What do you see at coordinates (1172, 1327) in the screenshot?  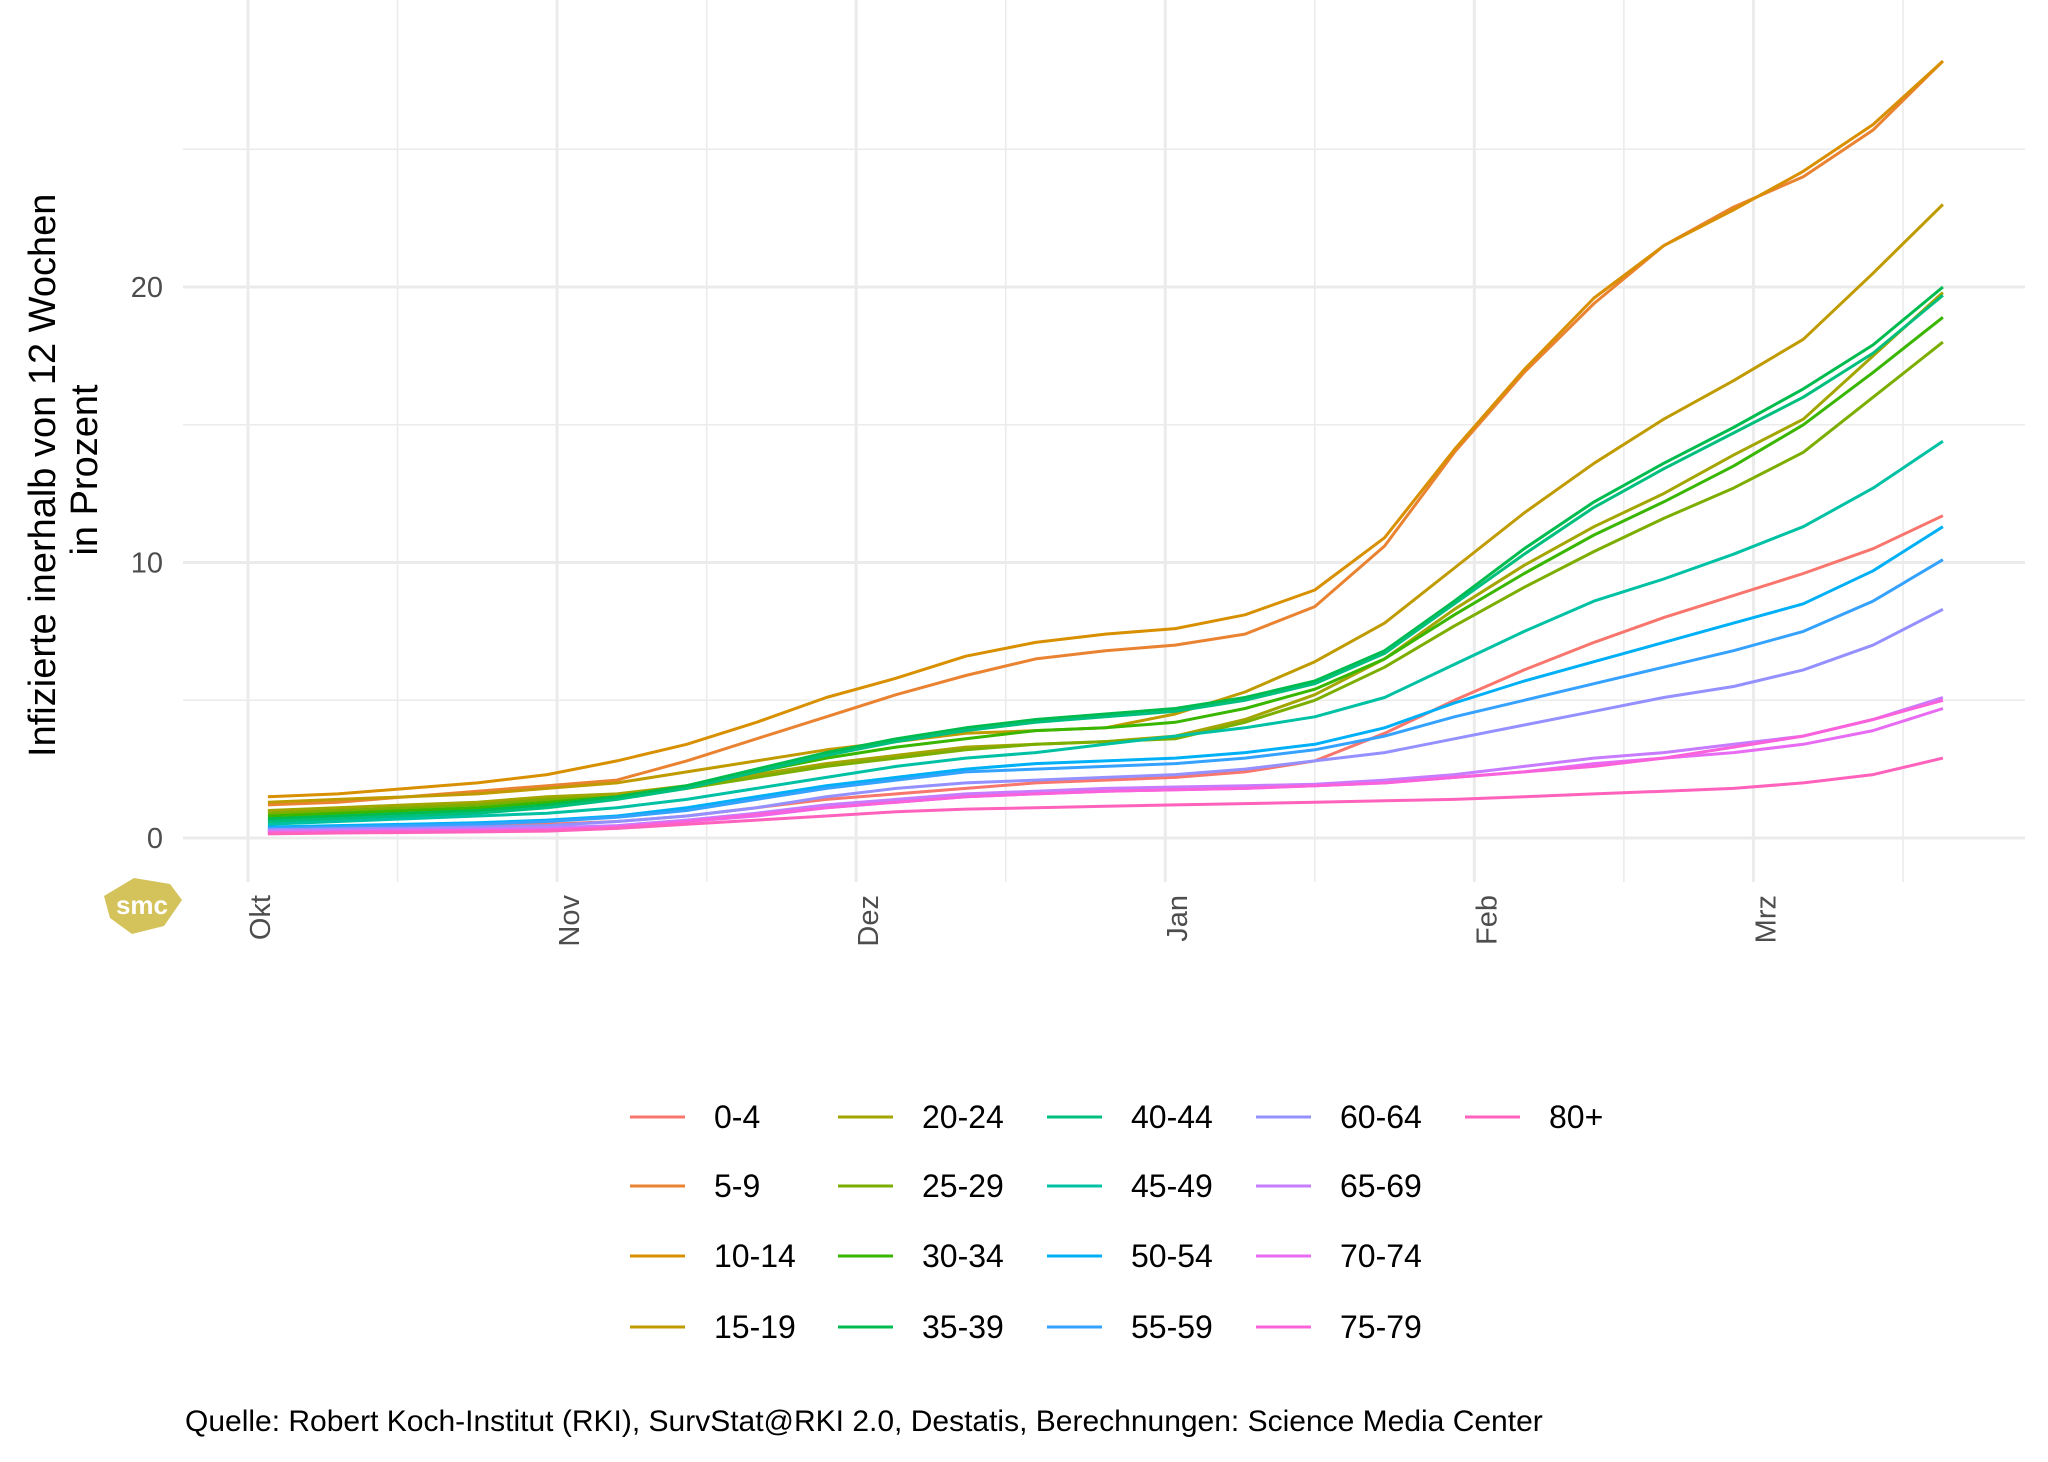 I see `legend-label: 55-59` at bounding box center [1172, 1327].